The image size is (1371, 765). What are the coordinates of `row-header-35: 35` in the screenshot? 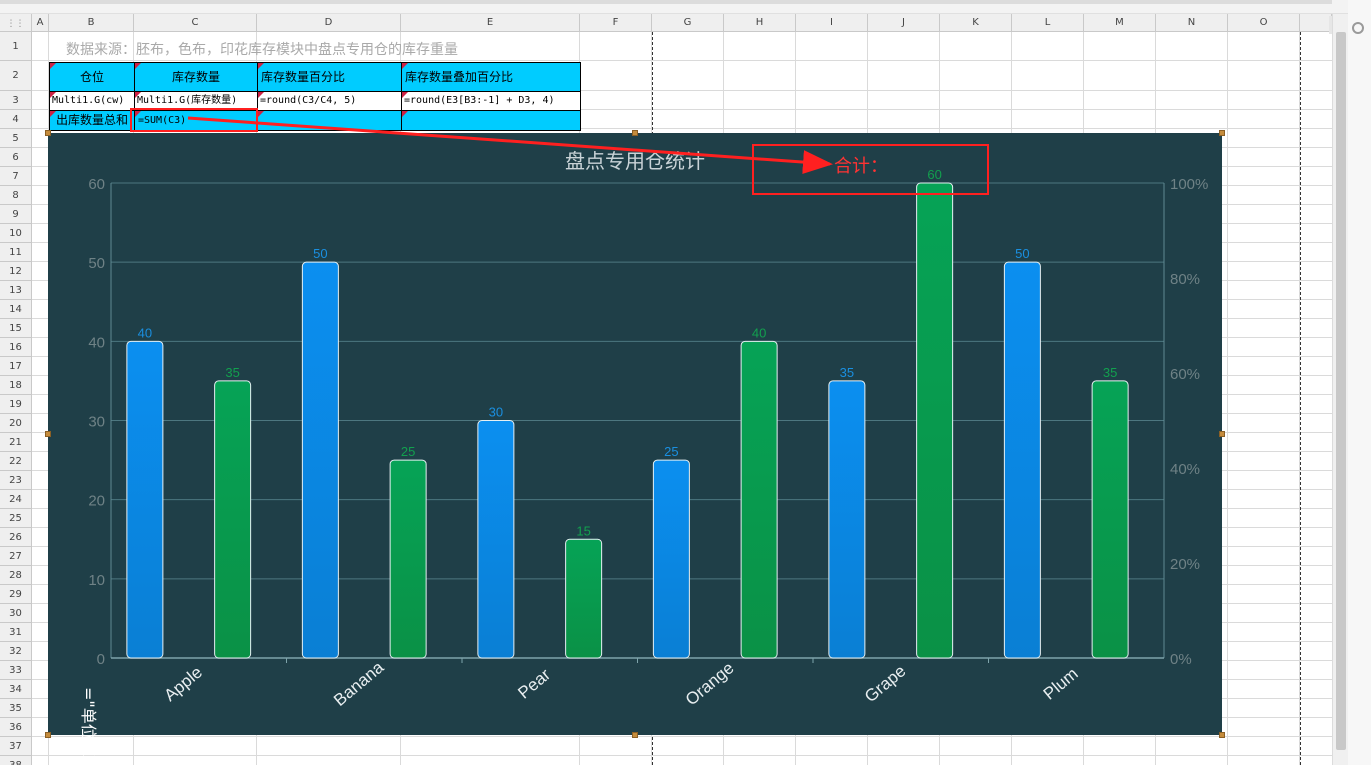 It's located at (16, 708).